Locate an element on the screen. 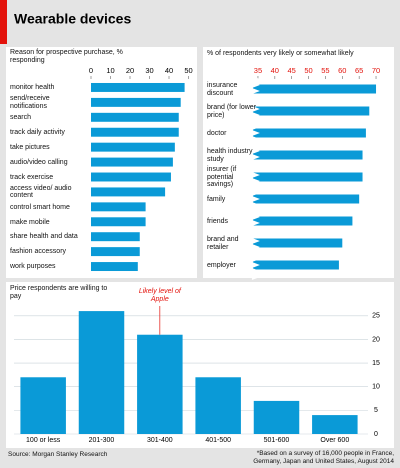 The width and height of the screenshot is (400, 468). category-label: take pictures is located at coordinates (30, 147).